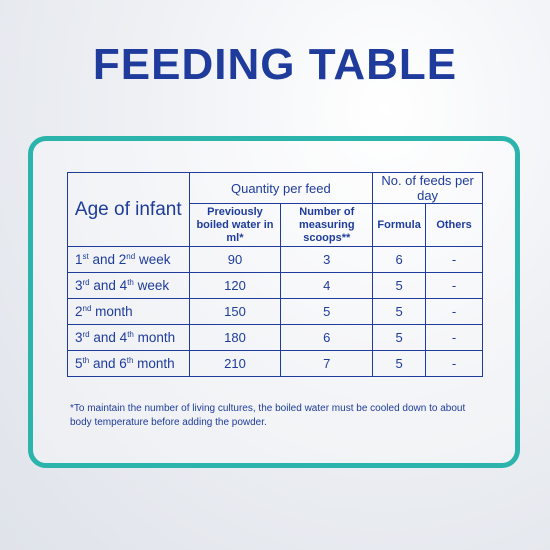 This screenshot has height=550, width=550. Describe the element at coordinates (281, 188) in the screenshot. I see `header-quantity-per-feed: Quantity per feed` at that location.